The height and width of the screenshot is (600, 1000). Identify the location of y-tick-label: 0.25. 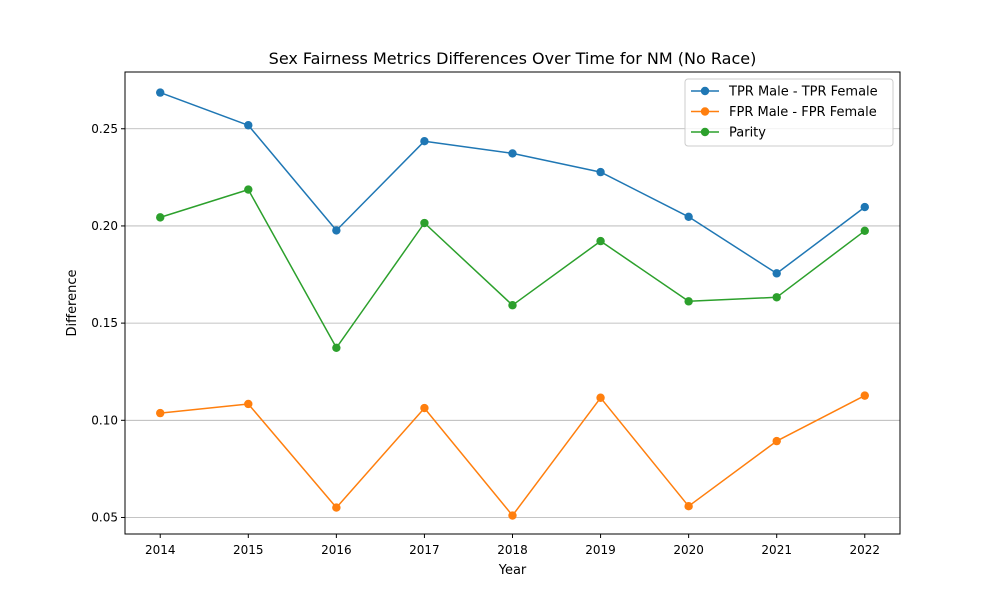
(104, 129).